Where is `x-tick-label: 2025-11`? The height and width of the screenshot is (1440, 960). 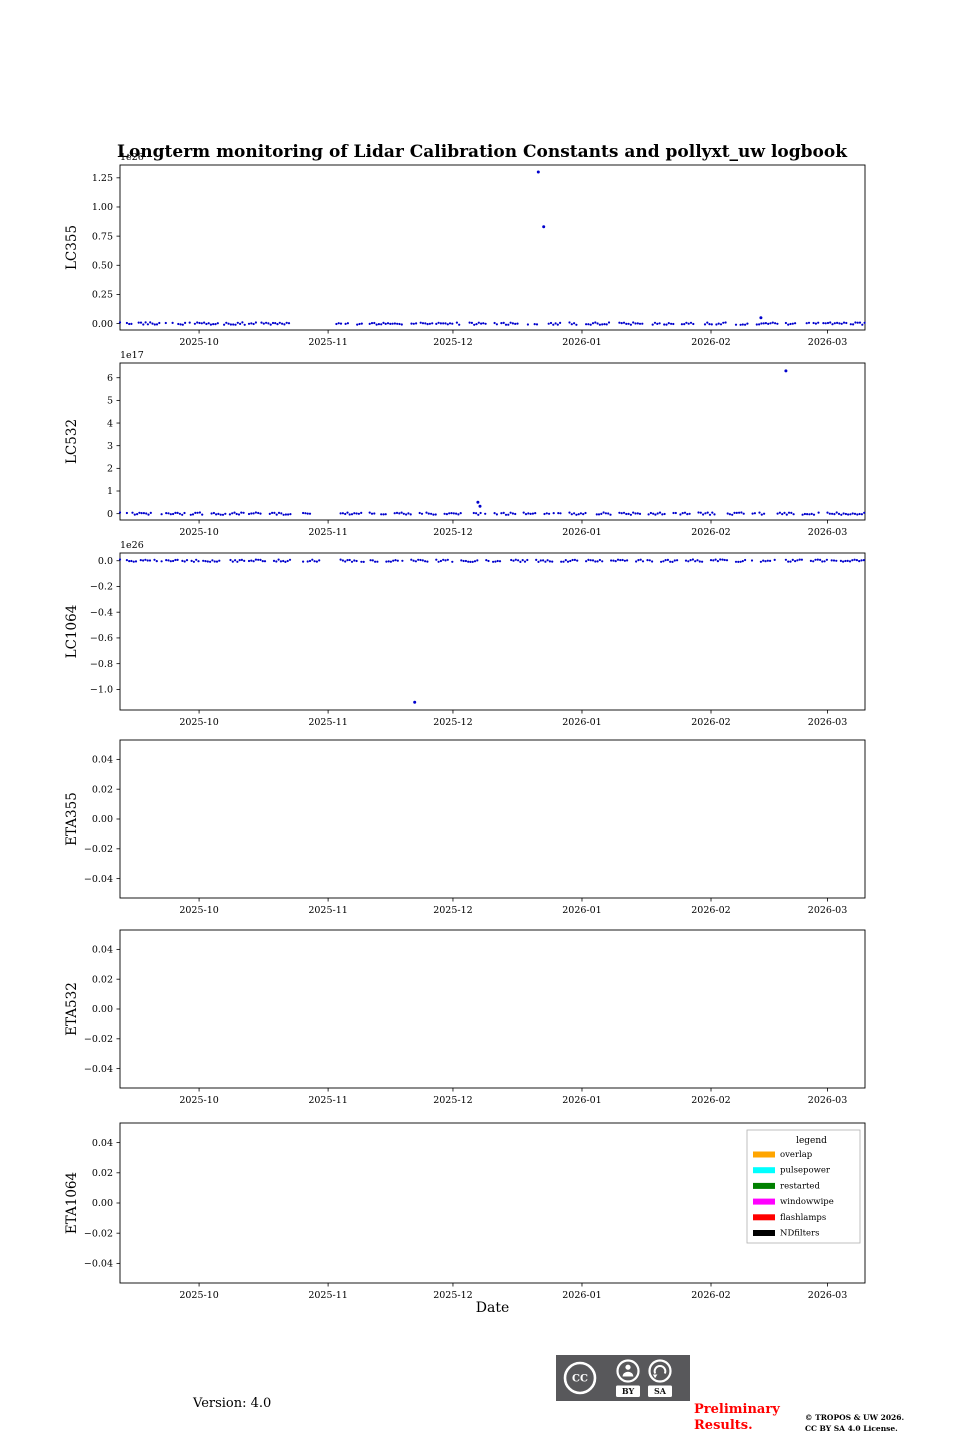
x-tick-label: 2025-11 is located at coordinates (327, 1295).